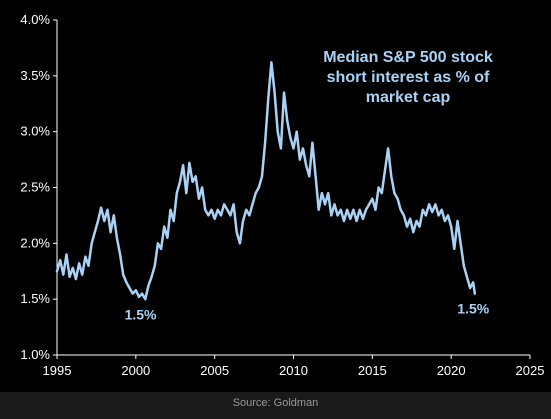  I want to click on title-line-3: market cap, so click(408, 97).